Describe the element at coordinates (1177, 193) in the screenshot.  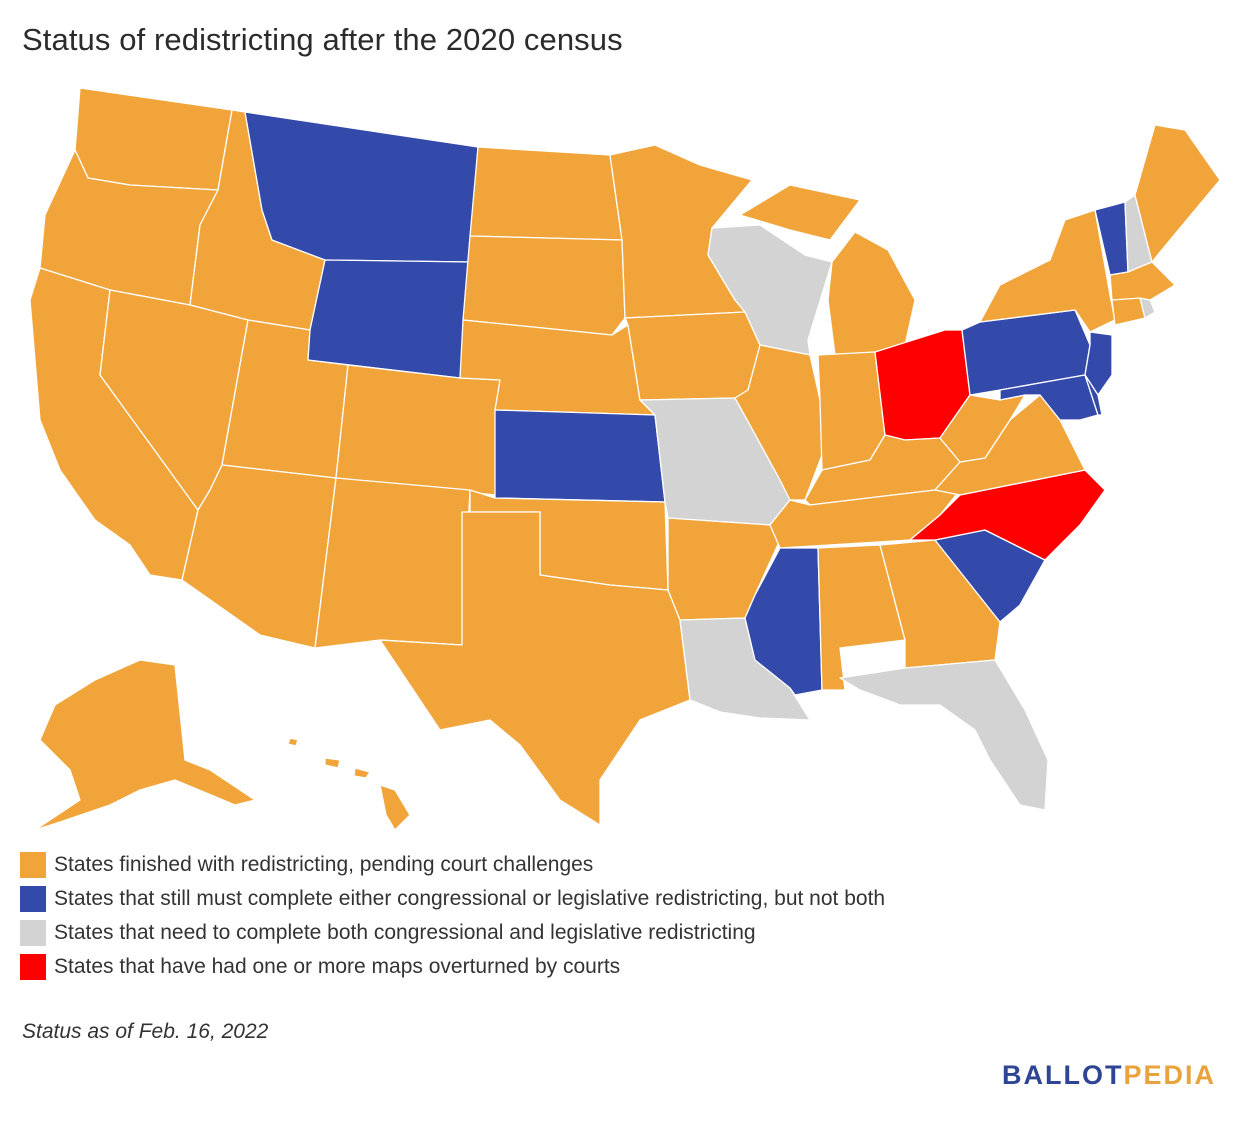
I see `state-ME` at that location.